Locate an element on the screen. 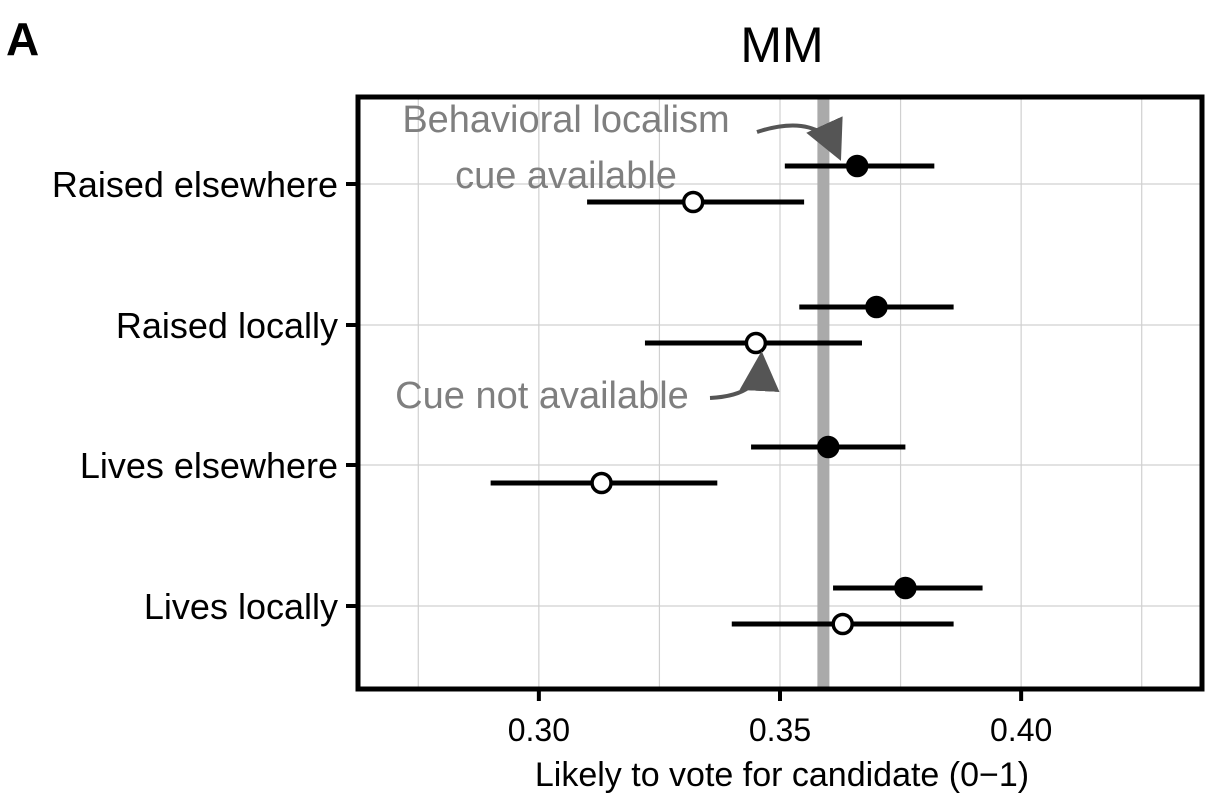 The width and height of the screenshot is (1222, 800). panel-label: A is located at coordinates (23, 39).